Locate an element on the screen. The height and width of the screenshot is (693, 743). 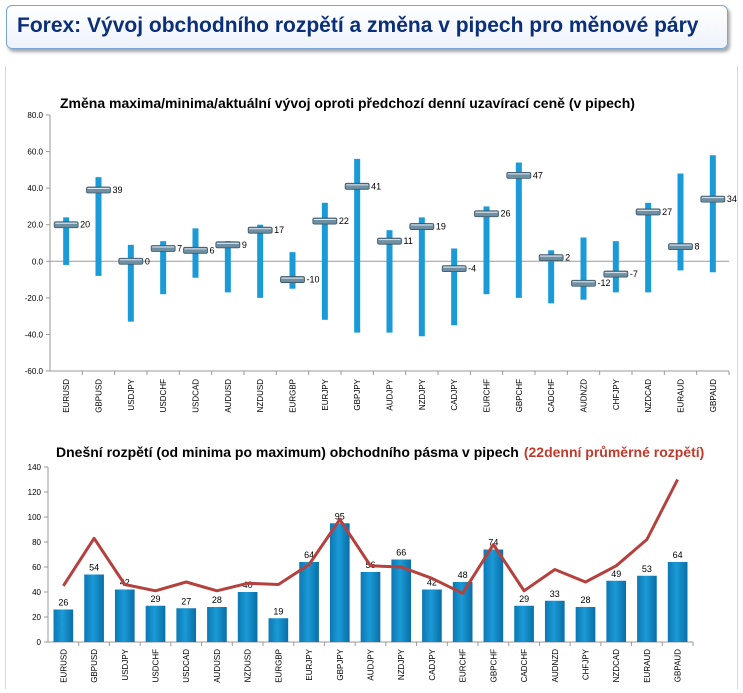
bar-value-label: 49 is located at coordinates (616, 574).